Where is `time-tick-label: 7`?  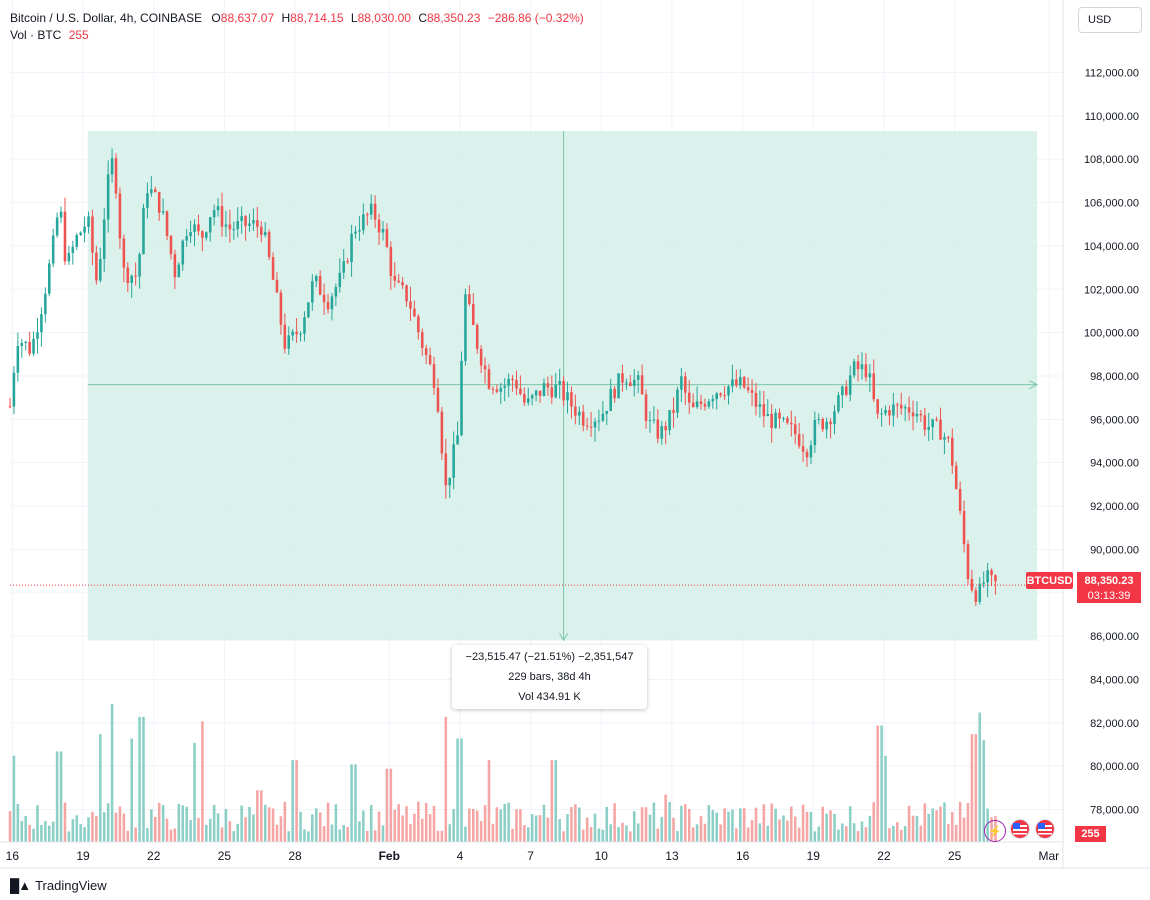 time-tick-label: 7 is located at coordinates (530, 856).